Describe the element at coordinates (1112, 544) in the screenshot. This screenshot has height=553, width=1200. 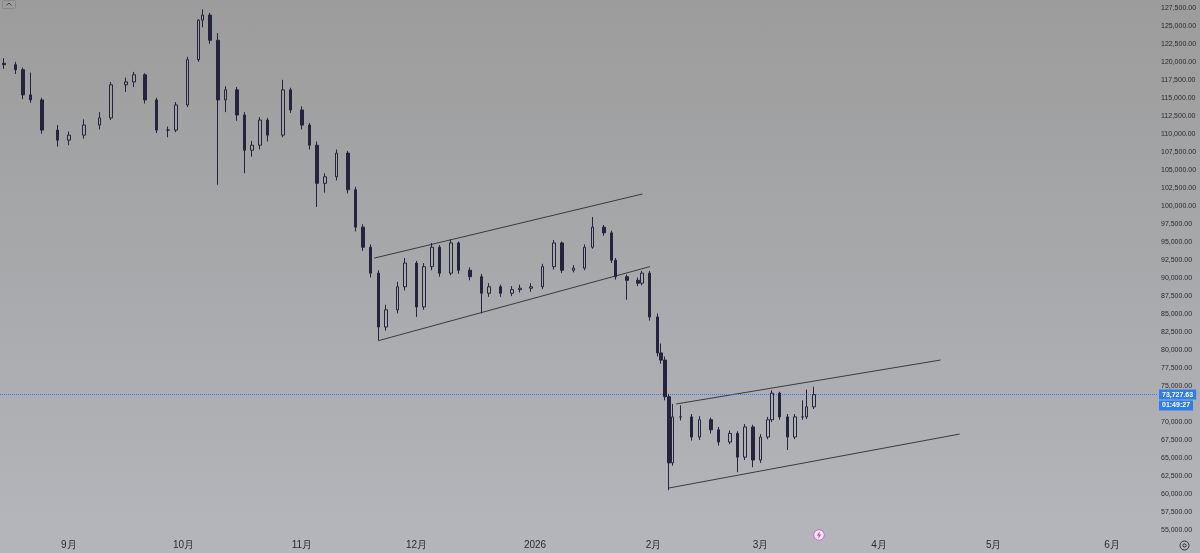
I see `x-tick-label: 6月` at that location.